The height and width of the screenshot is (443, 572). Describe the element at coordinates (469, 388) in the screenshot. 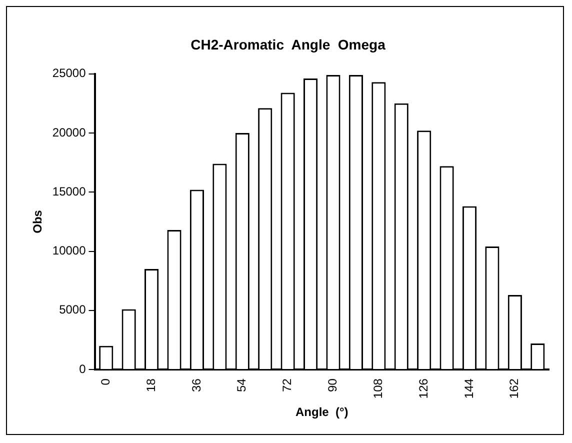

I see `x-tick-label: 144` at that location.